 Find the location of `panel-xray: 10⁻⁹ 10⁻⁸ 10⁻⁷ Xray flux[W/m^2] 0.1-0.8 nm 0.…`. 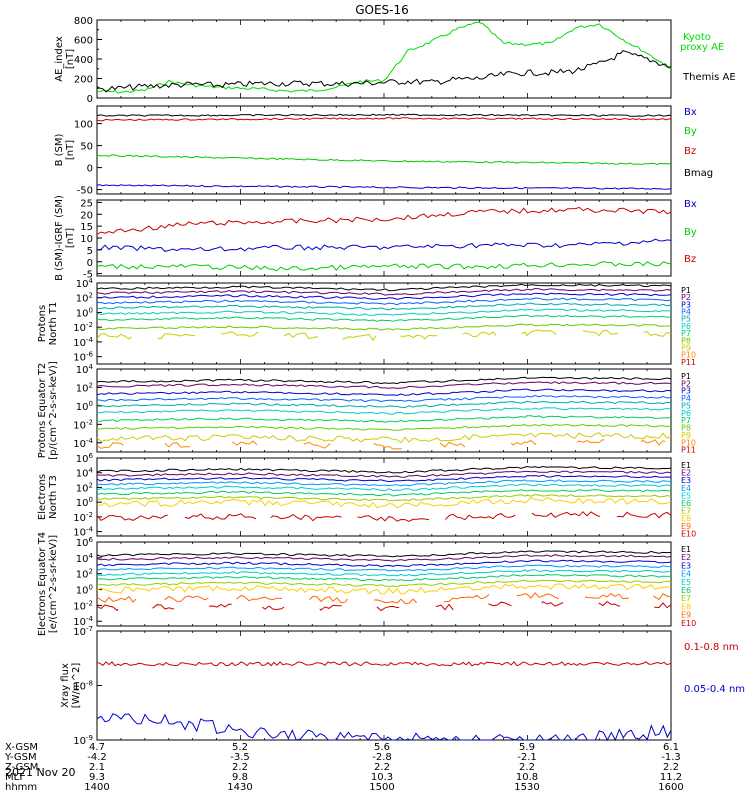

panel-xray: 10⁻⁹ 10⁻⁸ 10⁻⁷ Xray flux[W/m^2] 0.1-0.8 nm 0.… is located at coordinates (402, 686).